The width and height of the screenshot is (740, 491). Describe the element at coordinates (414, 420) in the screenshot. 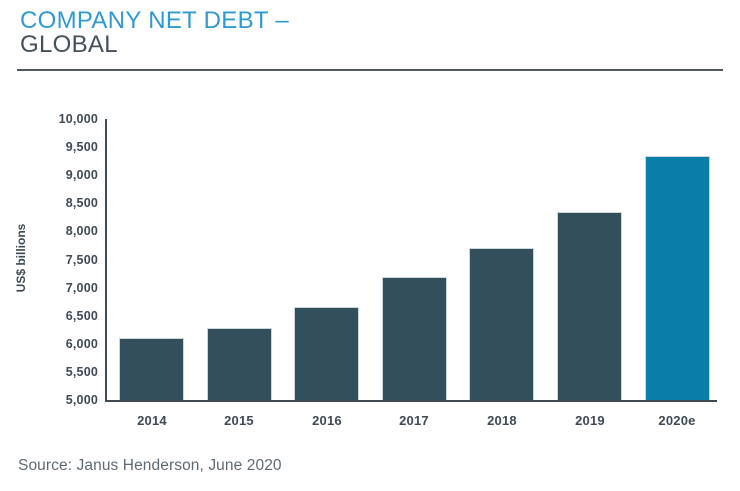

I see `x-tick-label-2017: 2017` at that location.